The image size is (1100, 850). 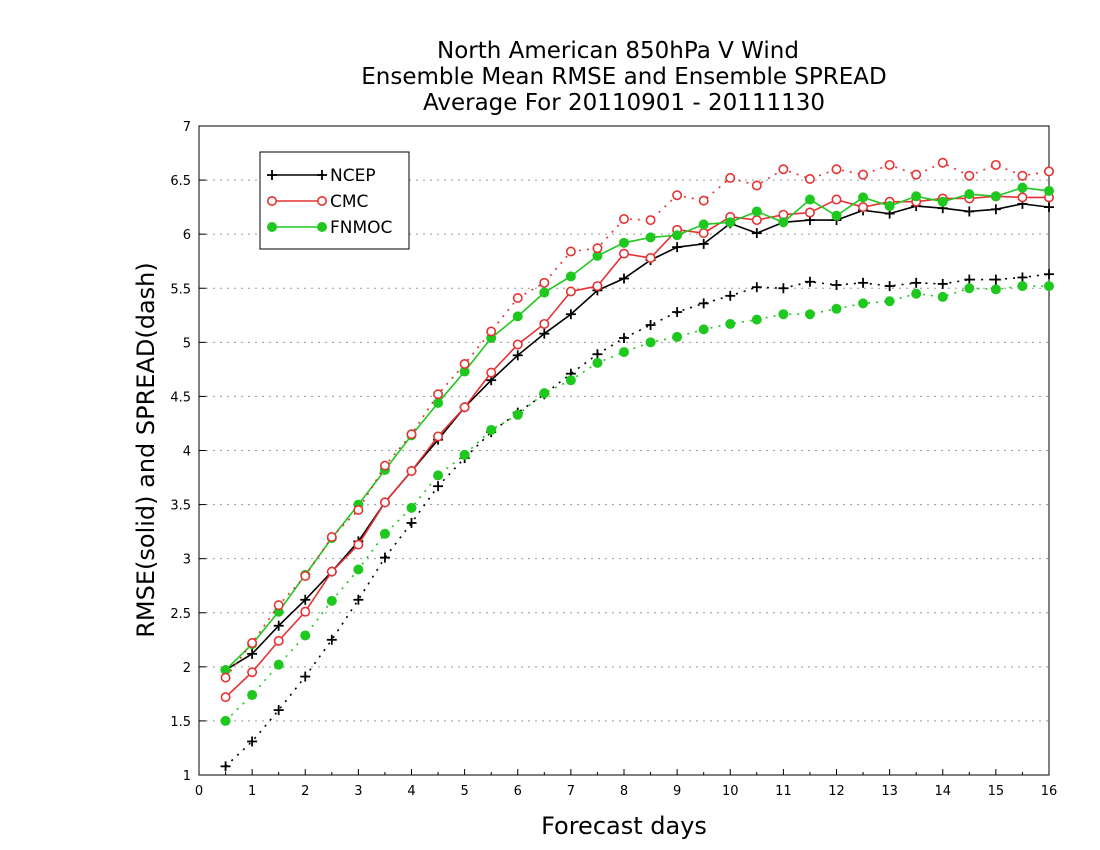 What do you see at coordinates (624, 826) in the screenshot?
I see `x-axis-label: Forecast days` at bounding box center [624, 826].